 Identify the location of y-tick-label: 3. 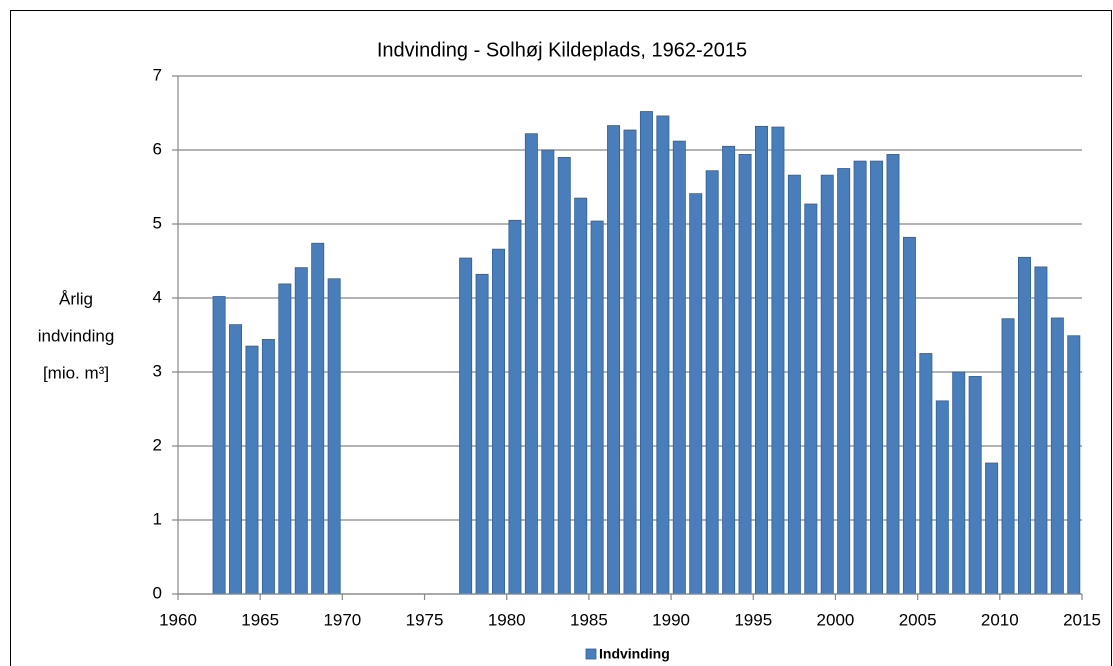
(157, 370).